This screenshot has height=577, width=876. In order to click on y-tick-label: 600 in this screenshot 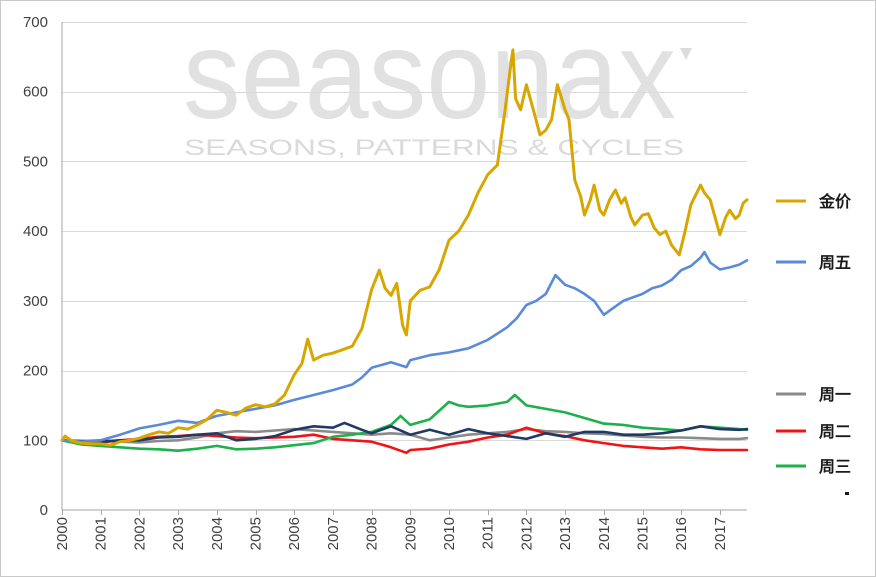, I will do `click(35, 92)`.